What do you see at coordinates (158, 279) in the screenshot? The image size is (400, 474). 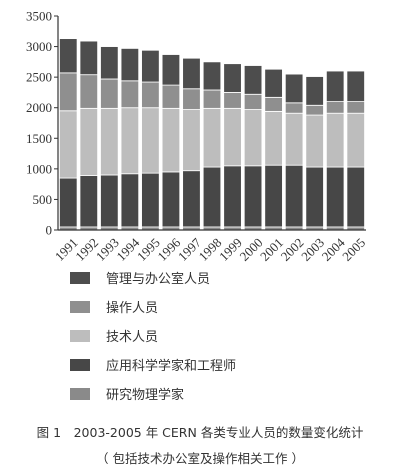 I see `legend-label: 管理与办公室人员` at bounding box center [158, 279].